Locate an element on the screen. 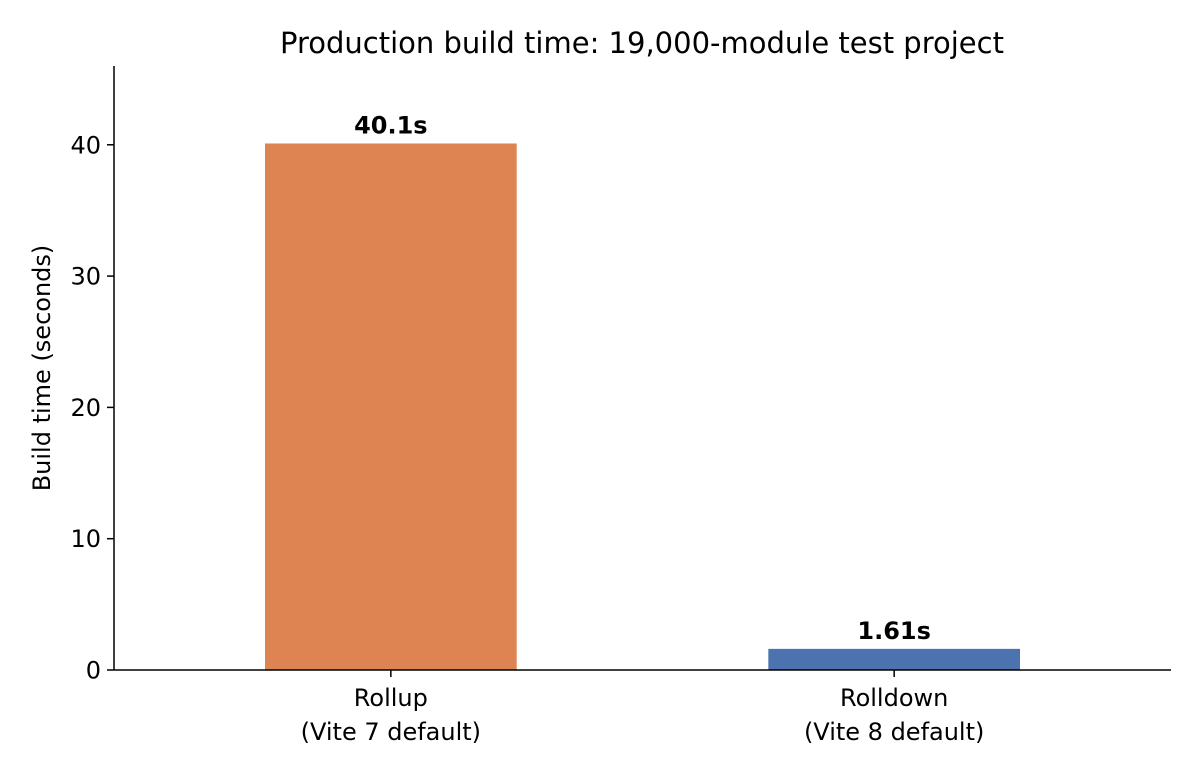 The height and width of the screenshot is (780, 1200). x-tick-label-line-2: (Vite 8 default) is located at coordinates (894, 732).